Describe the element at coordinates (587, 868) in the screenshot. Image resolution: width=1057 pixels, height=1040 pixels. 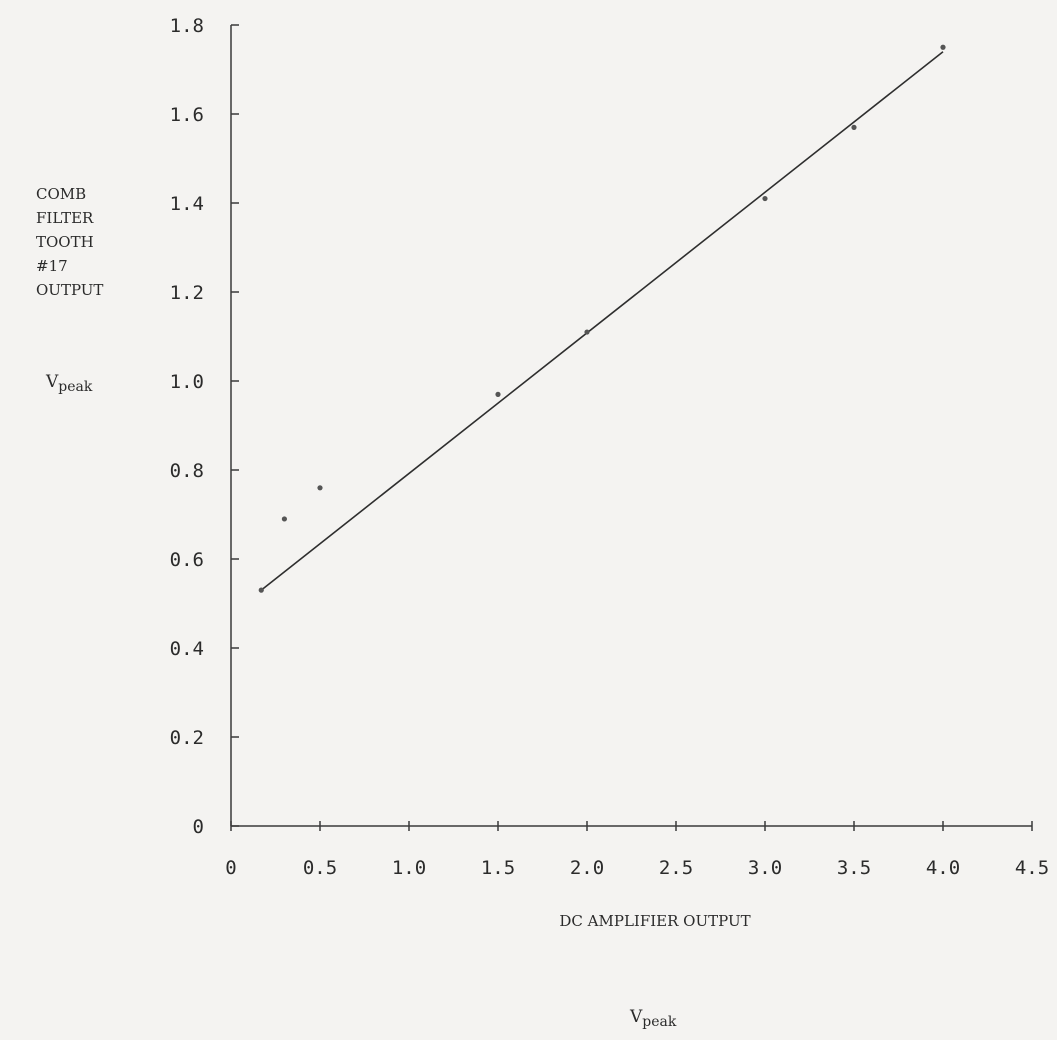
I see `x-tick-label: 2.0` at that location.